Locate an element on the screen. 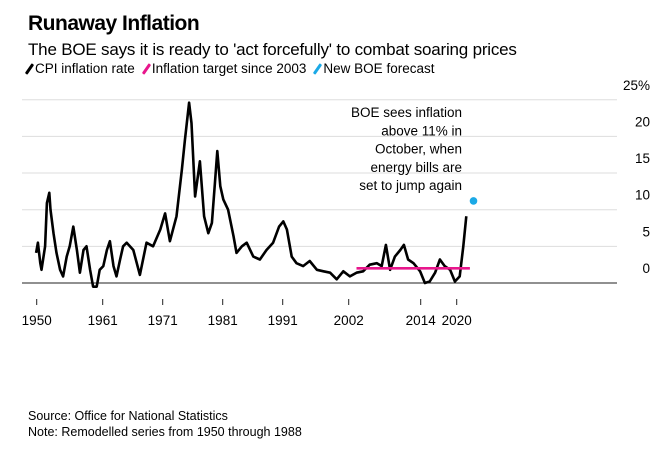 This screenshot has width=667, height=449. x-tick-label: 1950 is located at coordinates (37, 320).